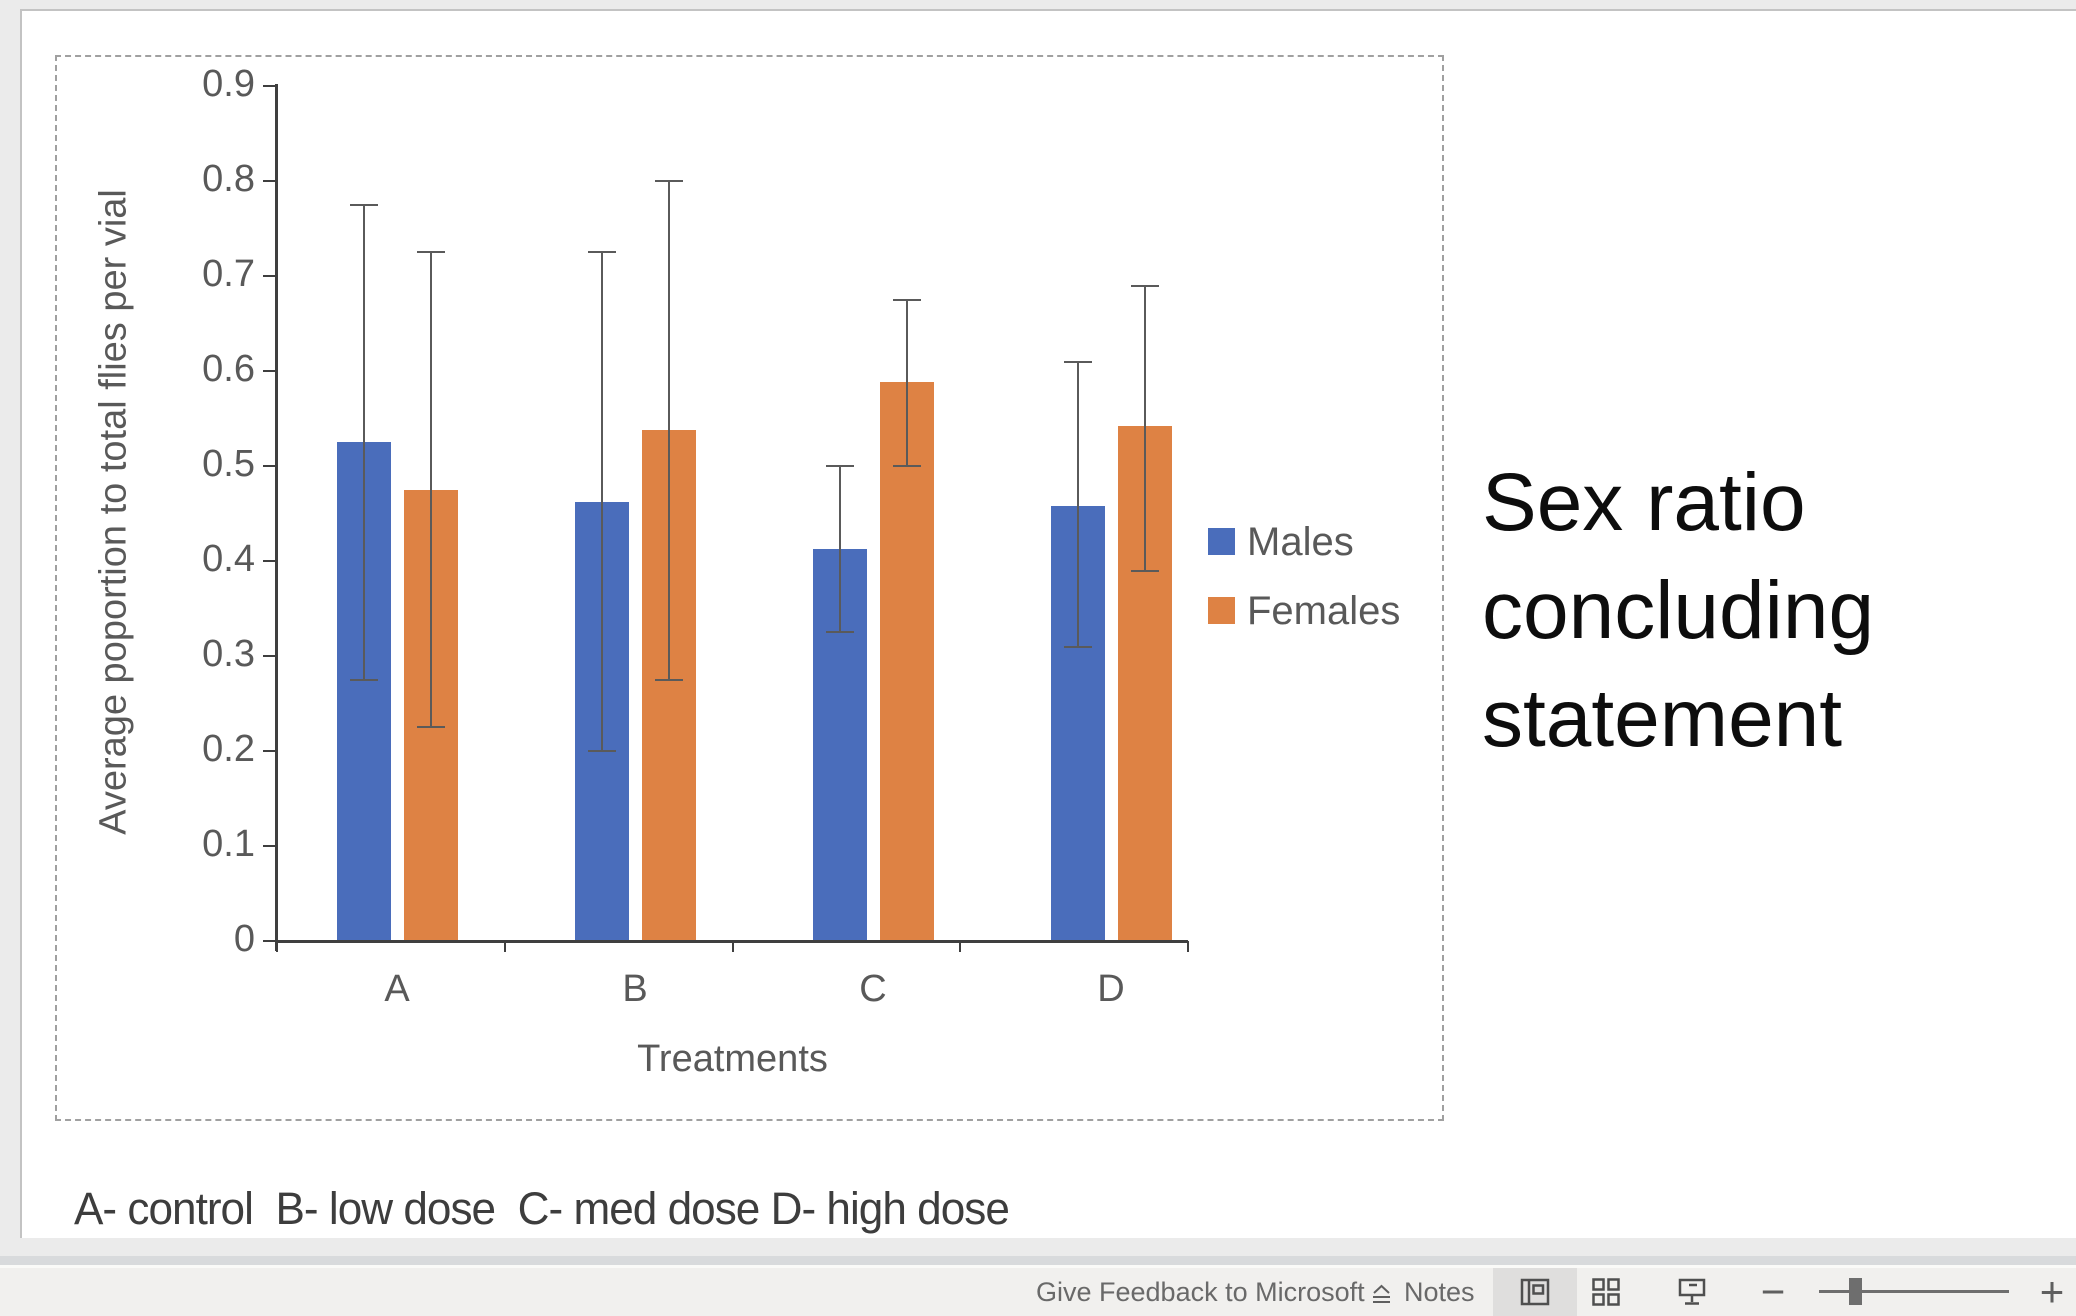 Image resolution: width=2076 pixels, height=1316 pixels. What do you see at coordinates (1038, 1266) in the screenshot?
I see `status-bar-divider` at bounding box center [1038, 1266].